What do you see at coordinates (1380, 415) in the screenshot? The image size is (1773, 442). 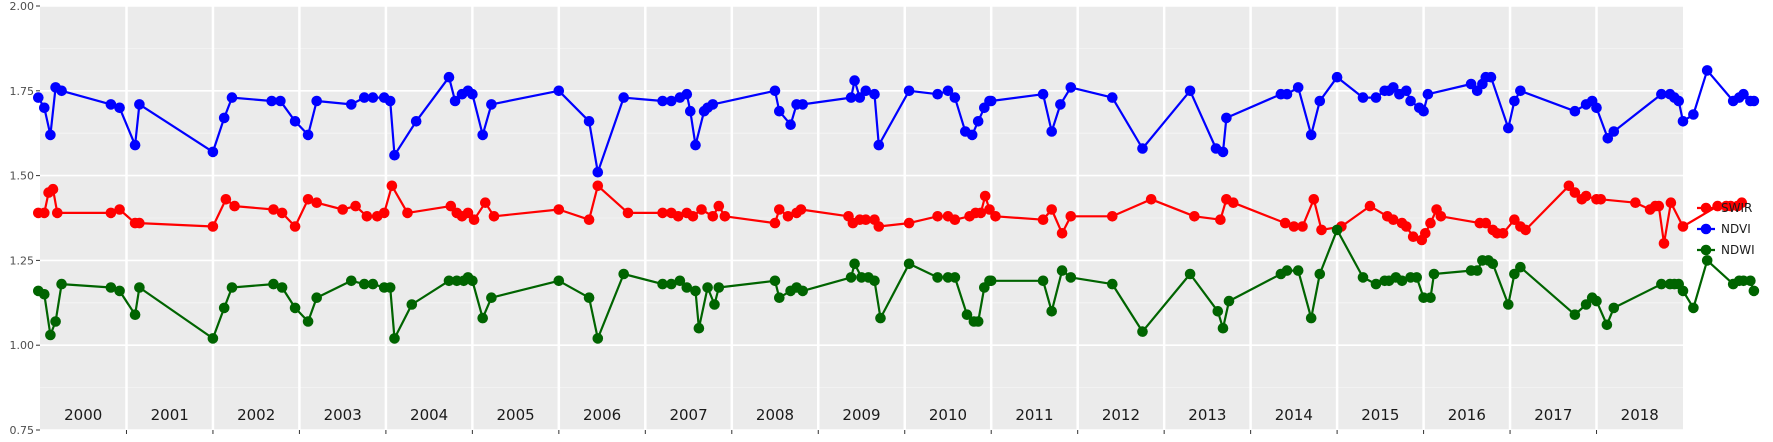 I see `year-label: 2015` at bounding box center [1380, 415].